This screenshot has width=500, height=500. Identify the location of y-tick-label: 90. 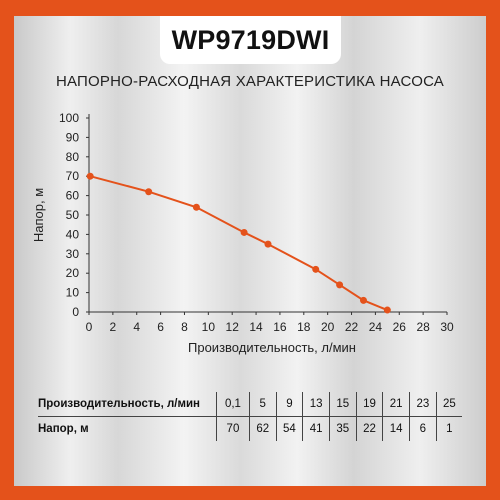
(73, 137).